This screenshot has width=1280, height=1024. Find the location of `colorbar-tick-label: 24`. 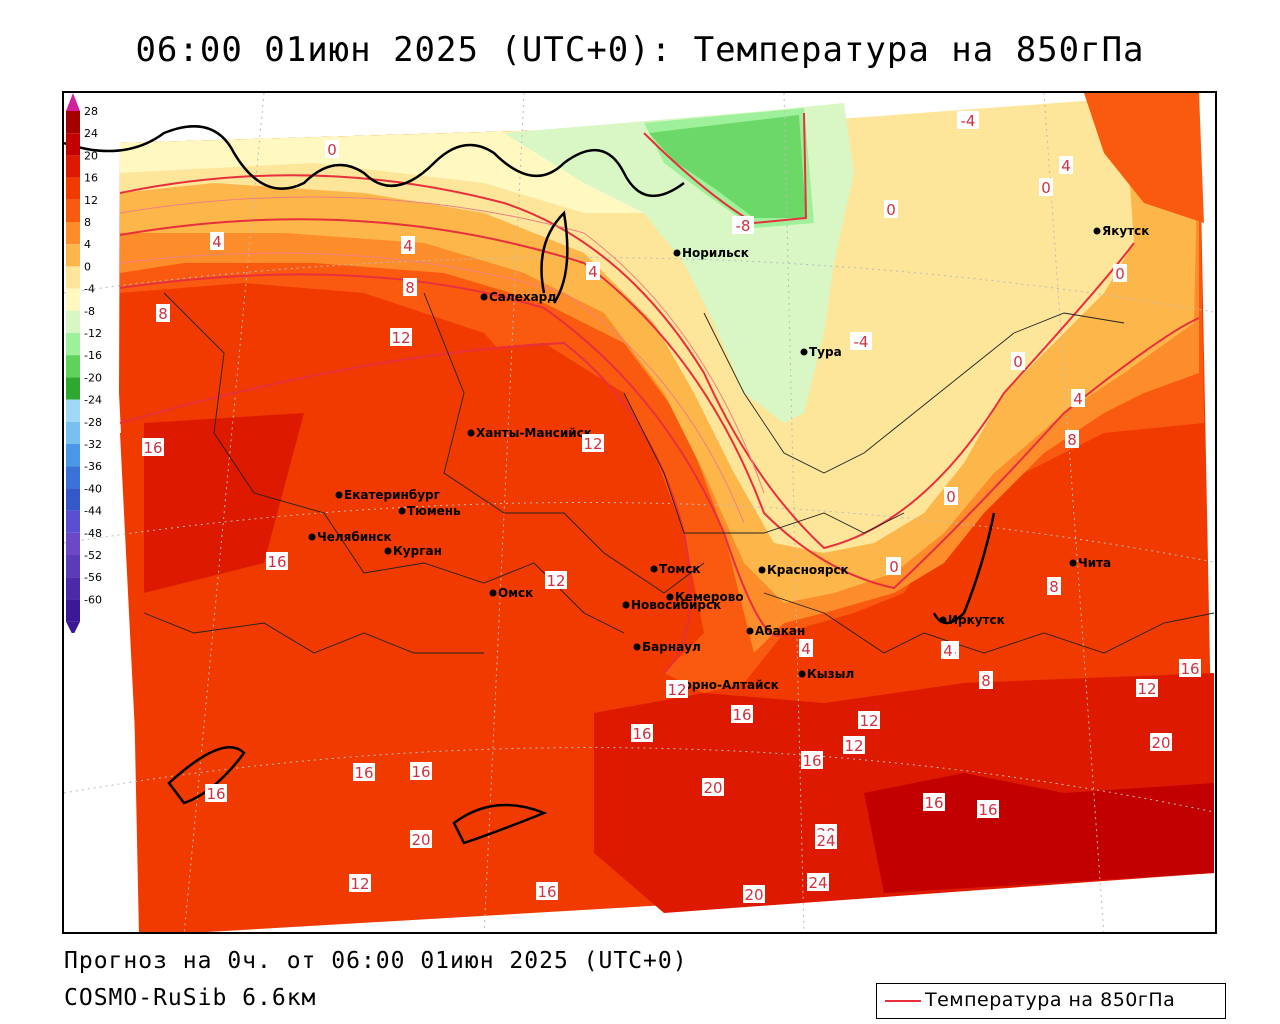

colorbar-tick-label: 24 is located at coordinates (91, 133).